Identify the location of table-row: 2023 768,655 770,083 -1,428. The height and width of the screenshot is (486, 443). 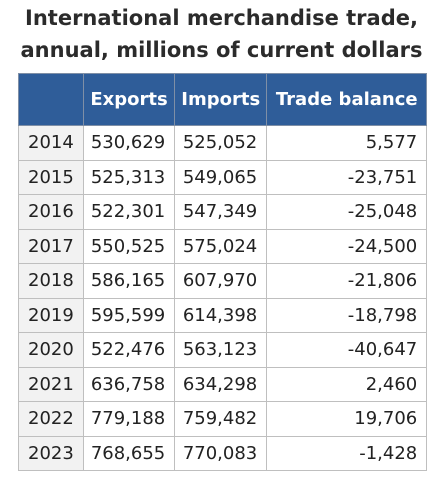
(223, 453).